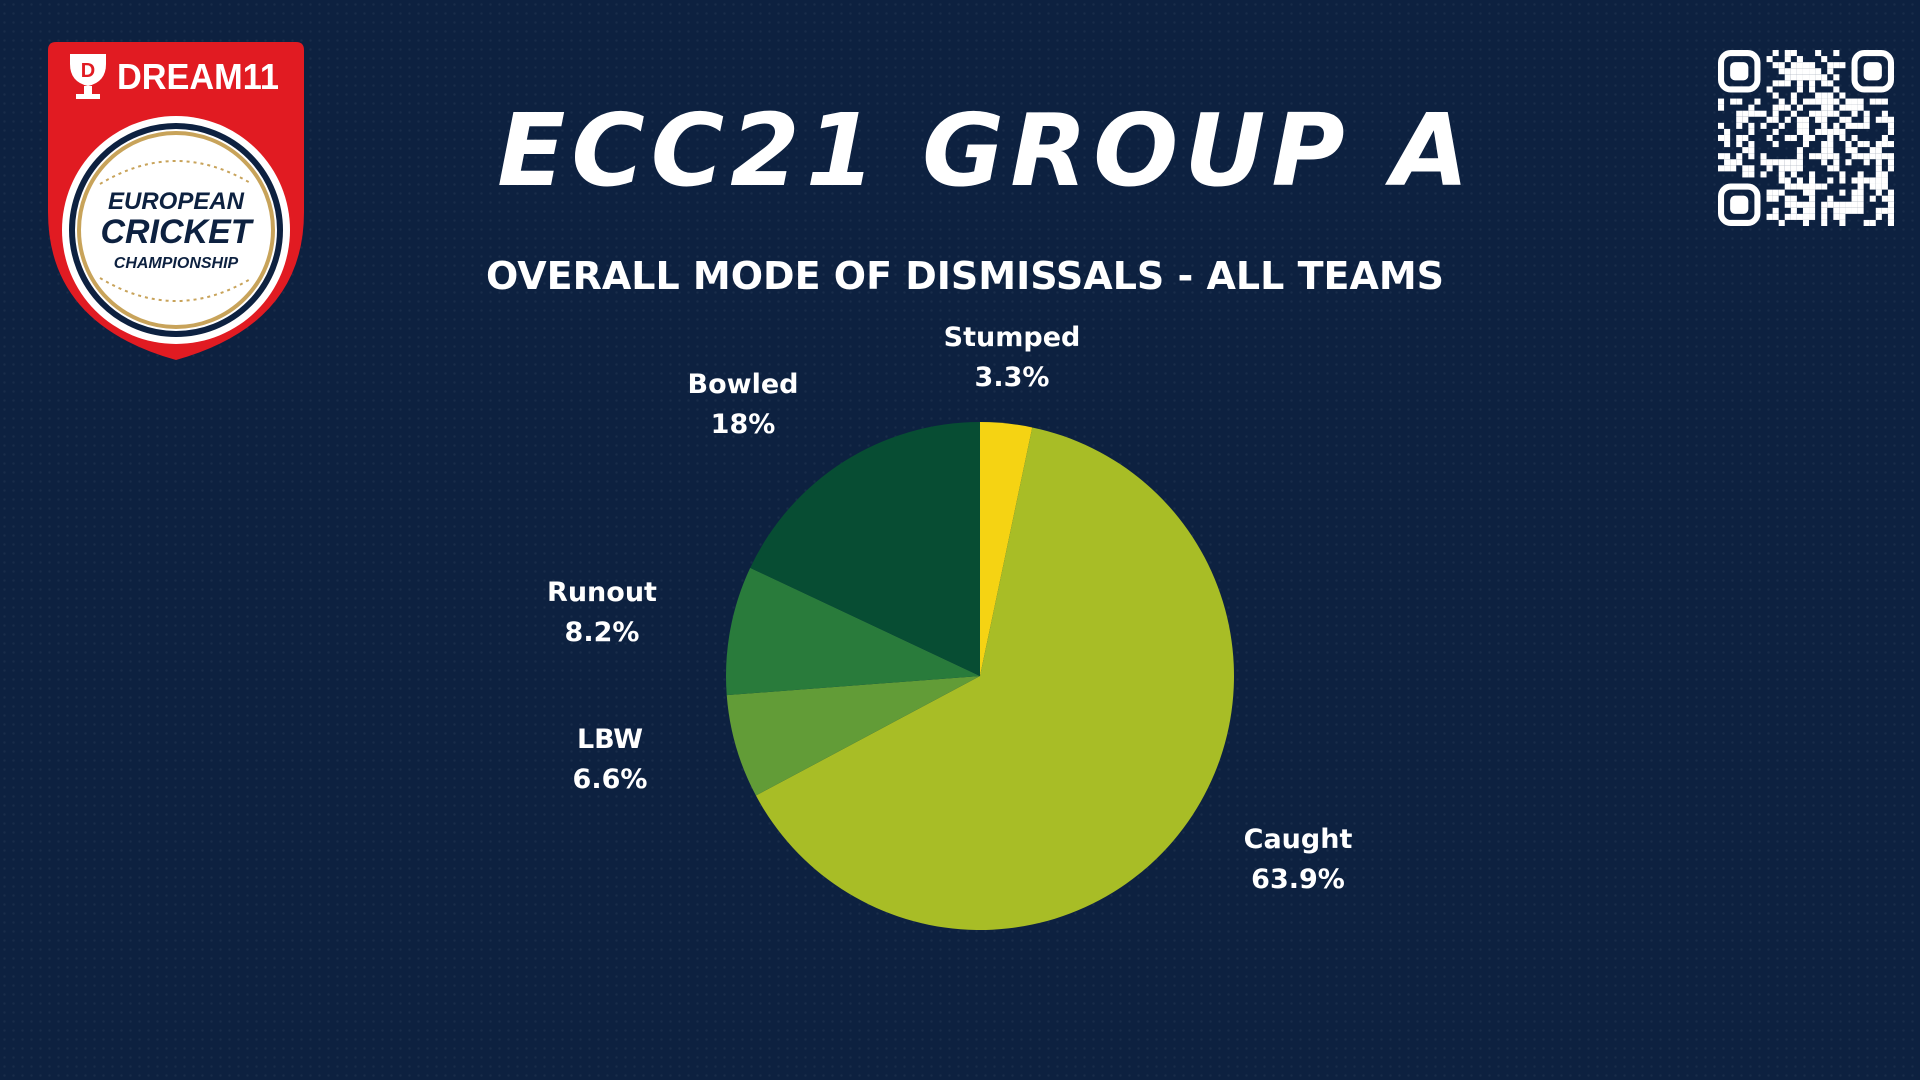  I want to click on slice-label-caught: Caught, so click(1298, 839).